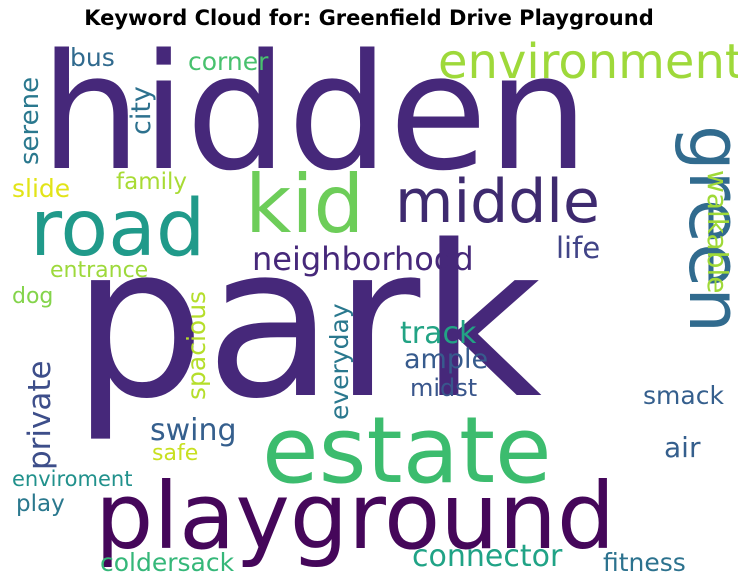  I want to click on word-green: green, so click(705, 229).